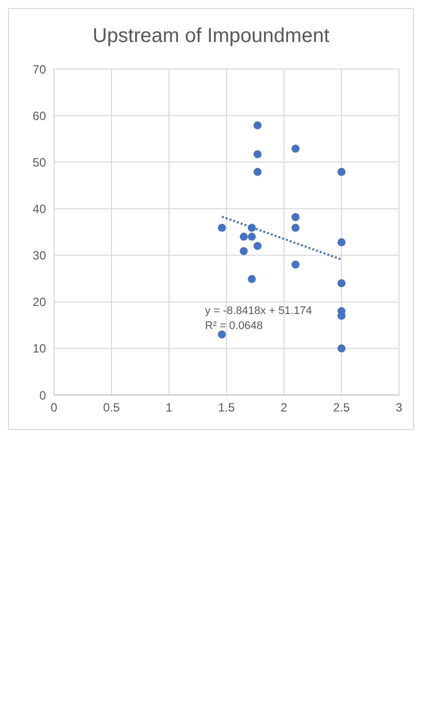 The image size is (422, 702). Describe the element at coordinates (211, 36) in the screenshot. I see `chart-title: Upstream of Impoundment` at that location.